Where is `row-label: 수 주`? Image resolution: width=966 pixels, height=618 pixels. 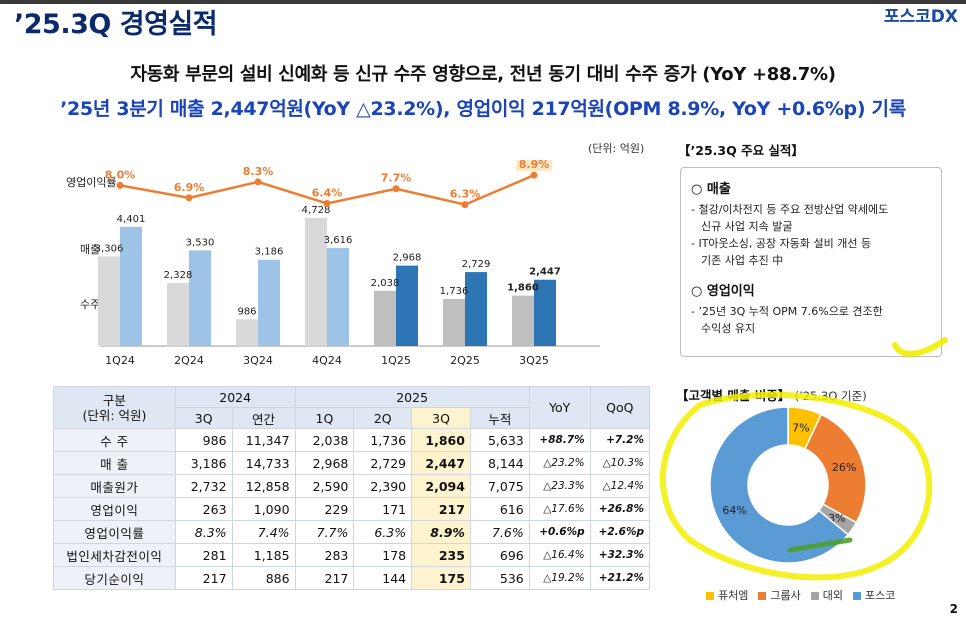
row-label: 수 주 is located at coordinates (114, 440).